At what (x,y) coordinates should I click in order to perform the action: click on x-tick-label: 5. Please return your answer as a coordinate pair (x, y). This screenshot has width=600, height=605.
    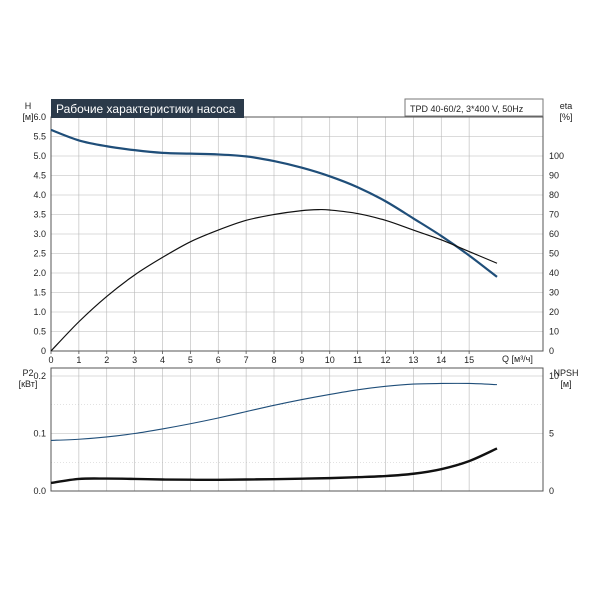
    Looking at the image, I should click on (190, 360).